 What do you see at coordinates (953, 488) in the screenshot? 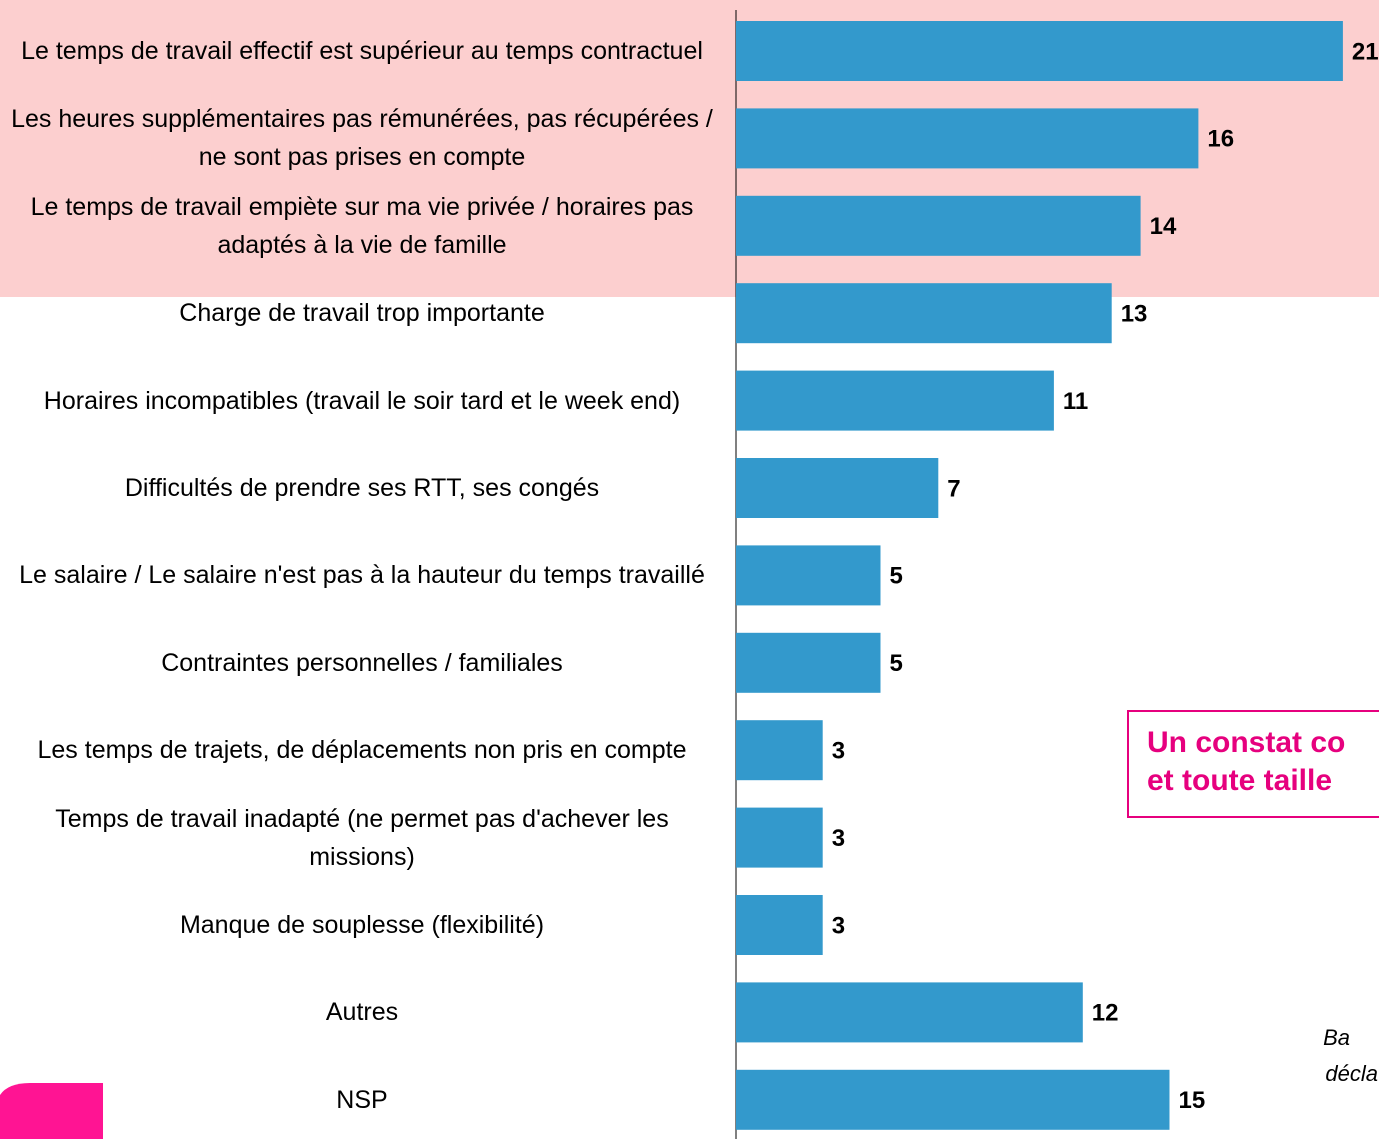
I see `value-label: 7` at bounding box center [953, 488].